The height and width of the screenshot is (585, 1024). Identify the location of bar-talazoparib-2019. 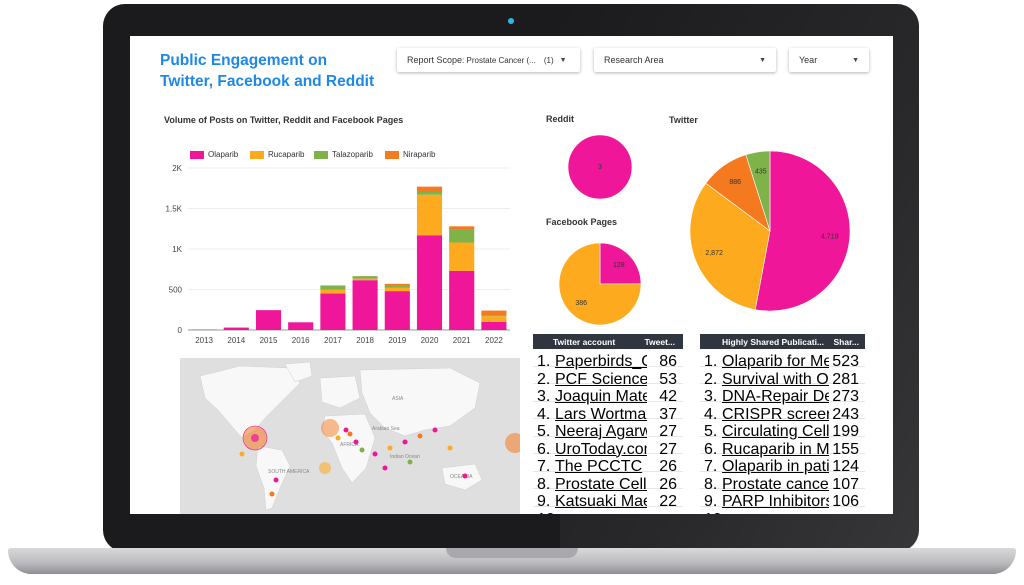
(397, 286).